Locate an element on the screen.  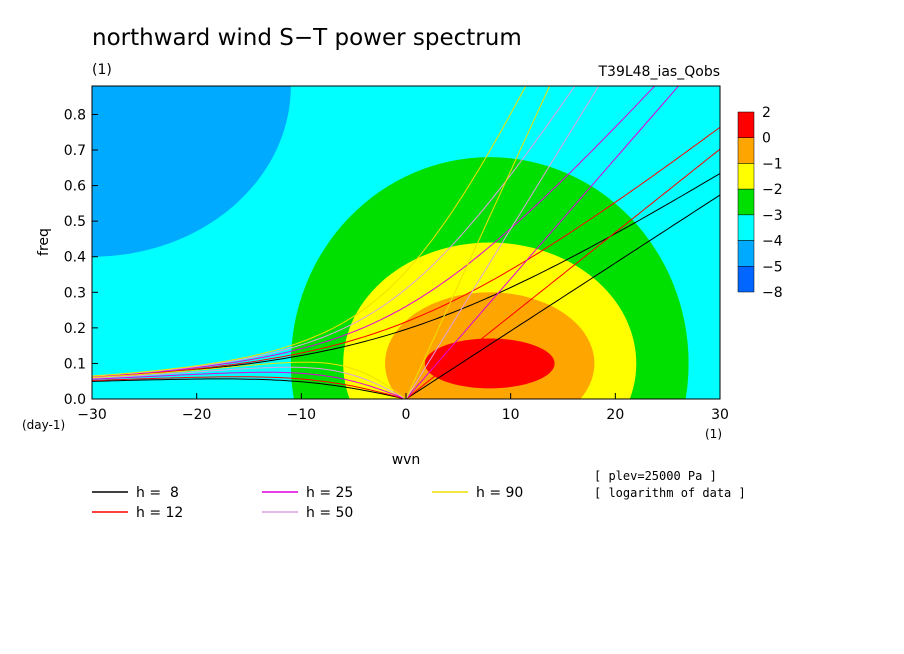
x-axis: −30 −20 −10 0 10 20 30 is located at coordinates (403, 408).